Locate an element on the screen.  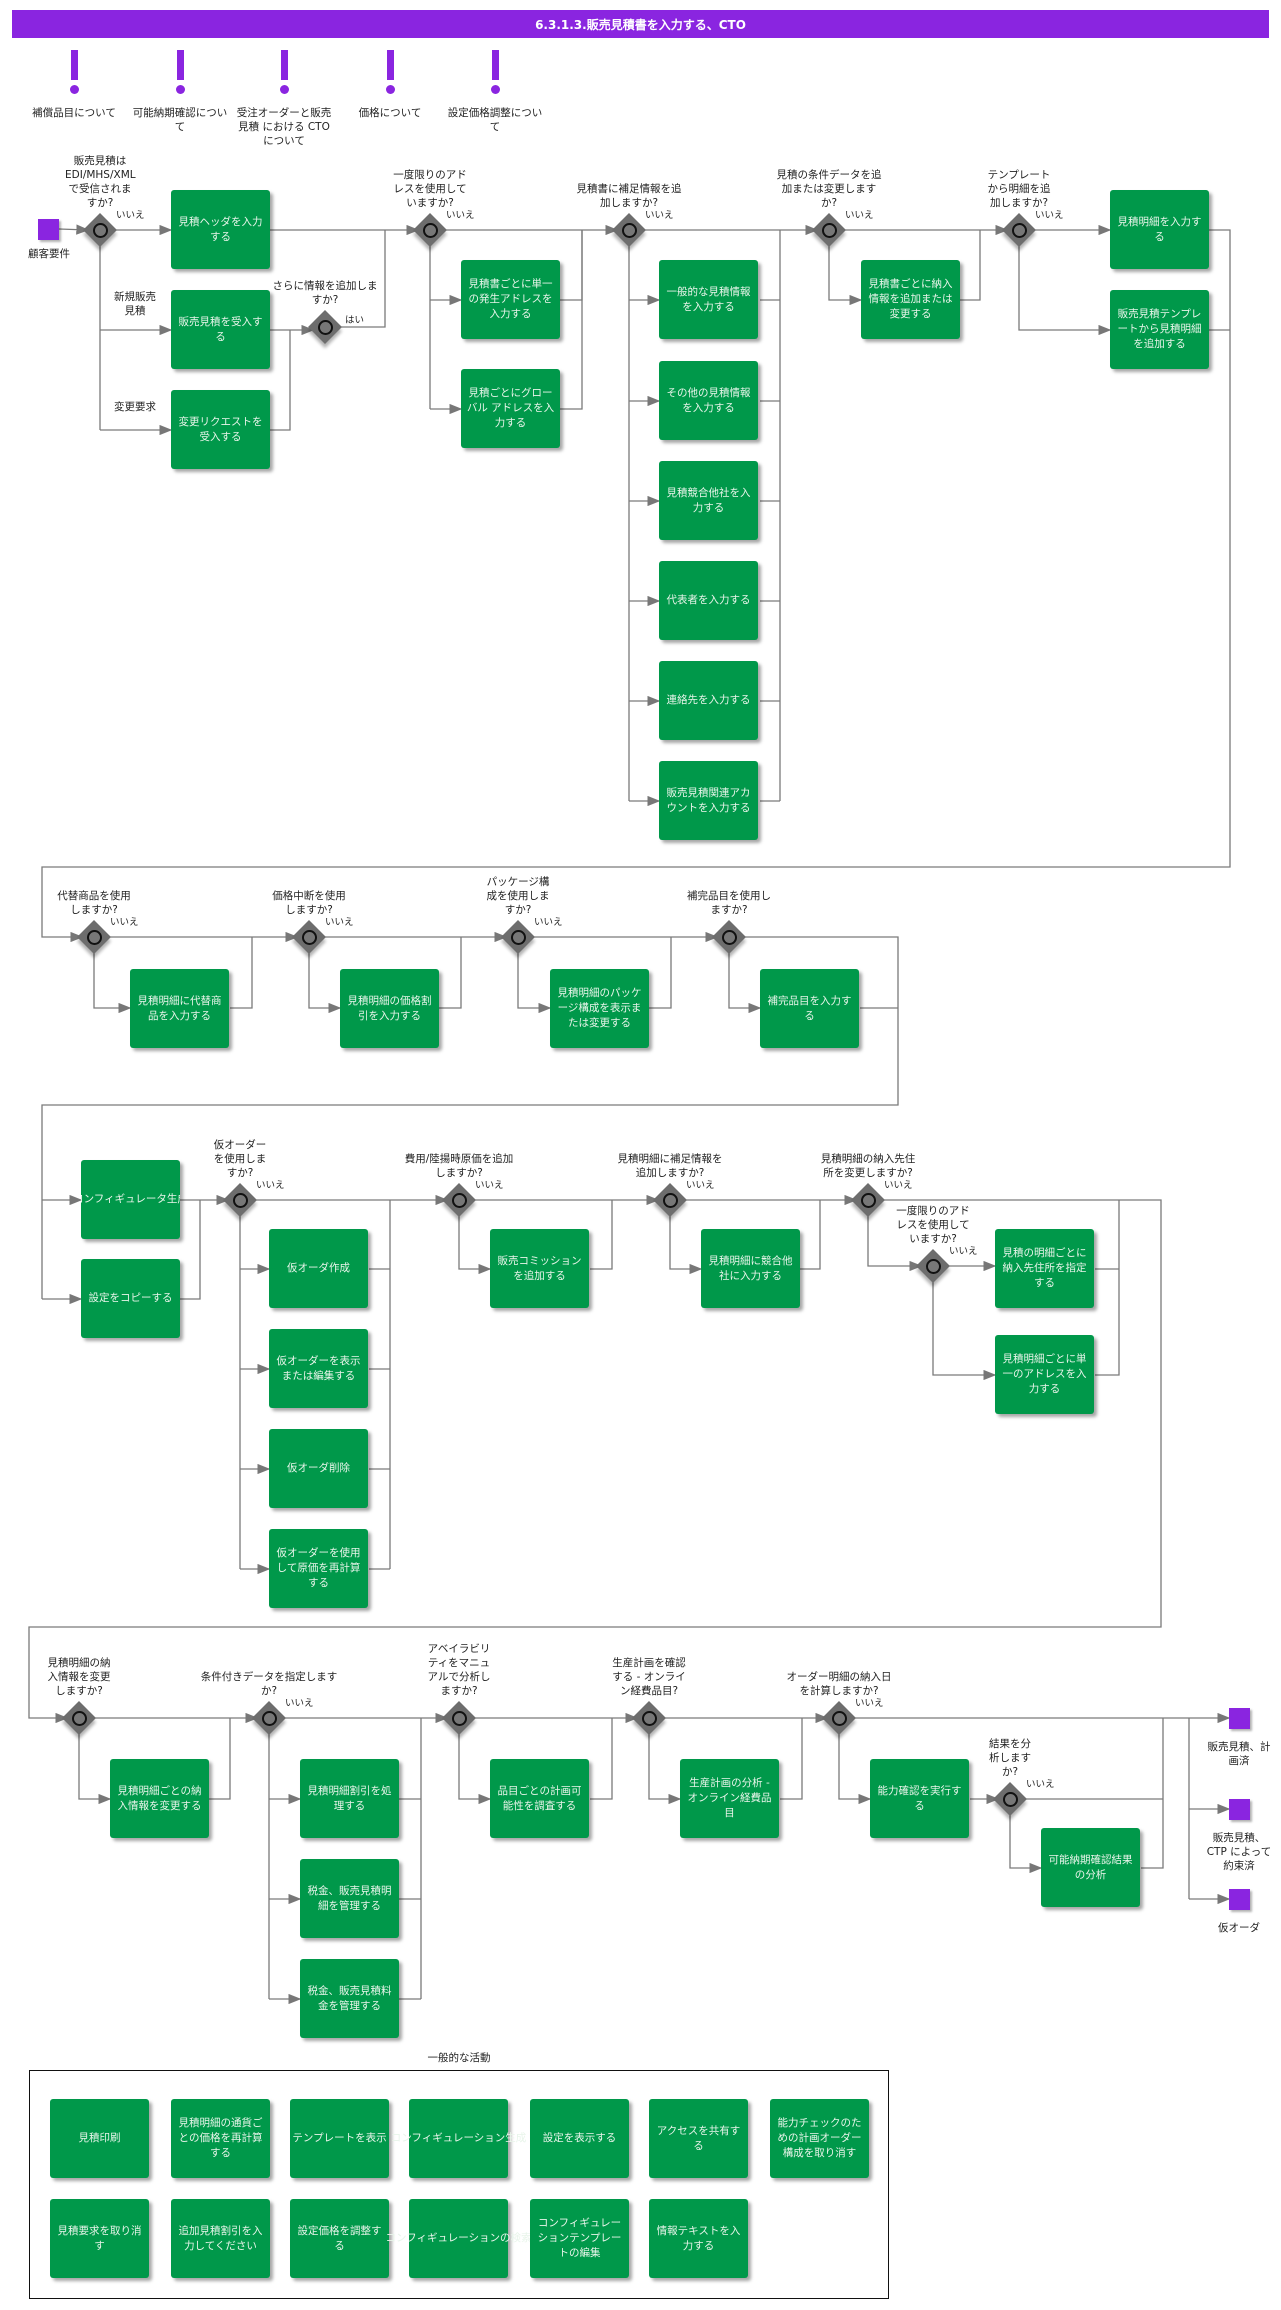
task-box: 販売見積を受入する is located at coordinates (220, 329).